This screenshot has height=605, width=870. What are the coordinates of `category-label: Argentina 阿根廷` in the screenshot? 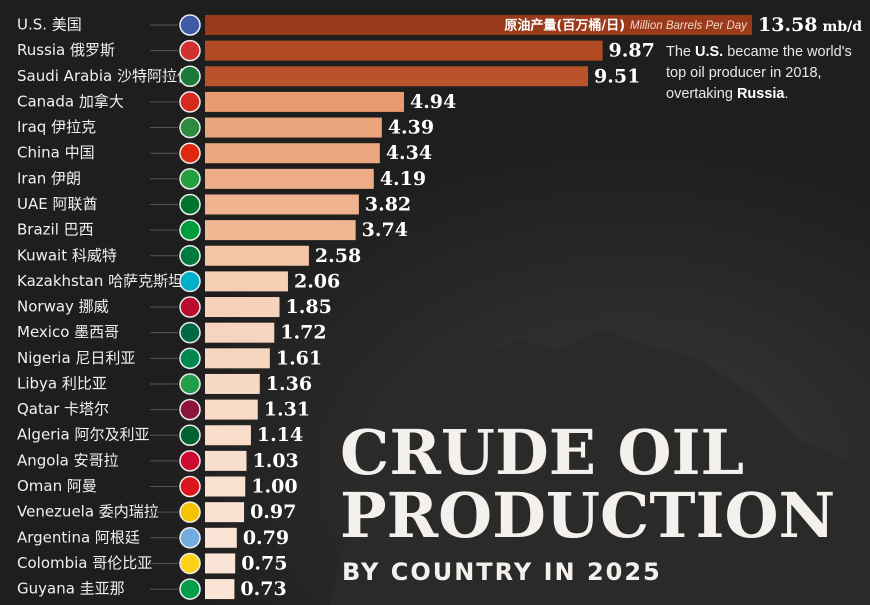 It's located at (78, 537).